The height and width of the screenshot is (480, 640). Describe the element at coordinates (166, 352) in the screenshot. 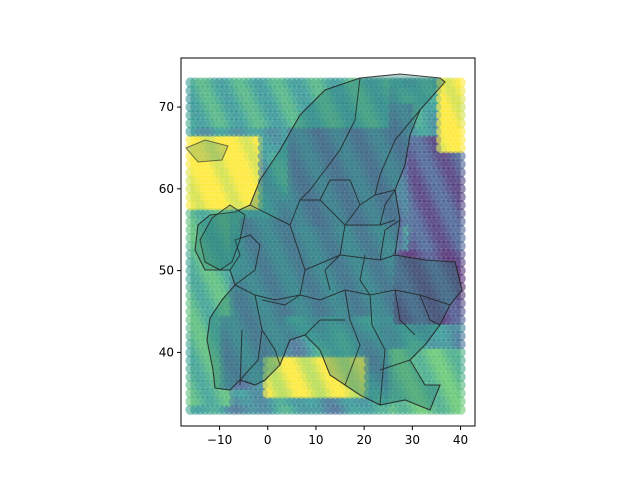

I see `y-tick-label: 40` at that location.